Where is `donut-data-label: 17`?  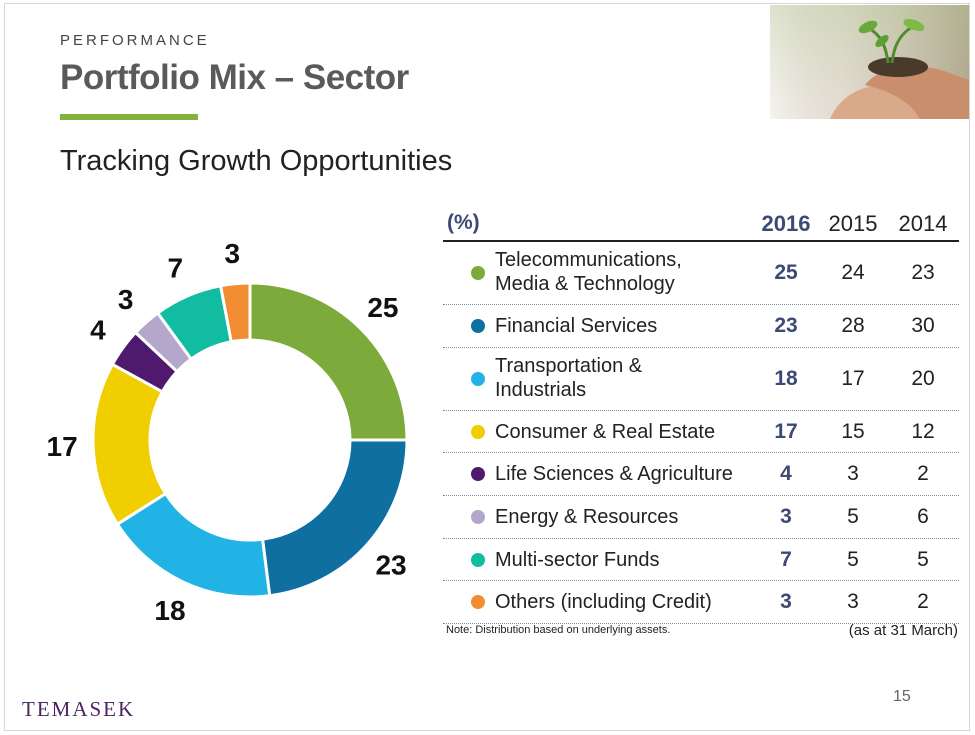
donut-data-label: 17 is located at coordinates (62, 446).